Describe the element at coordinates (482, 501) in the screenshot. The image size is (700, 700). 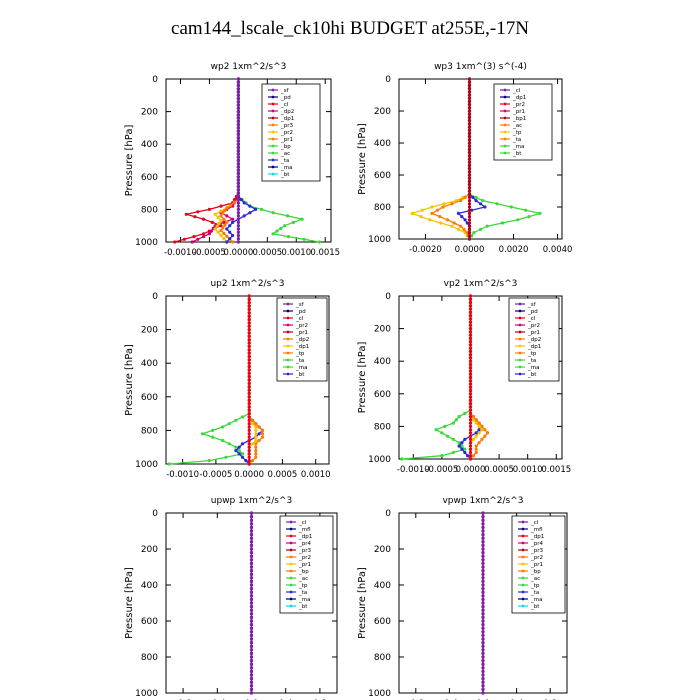
I see `subplot-title: vpwp 1xm^2/s^3` at that location.